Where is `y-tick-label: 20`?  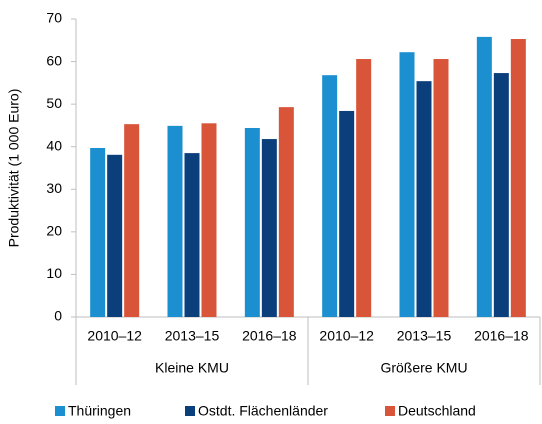
y-tick-label: 20 is located at coordinates (54, 231).